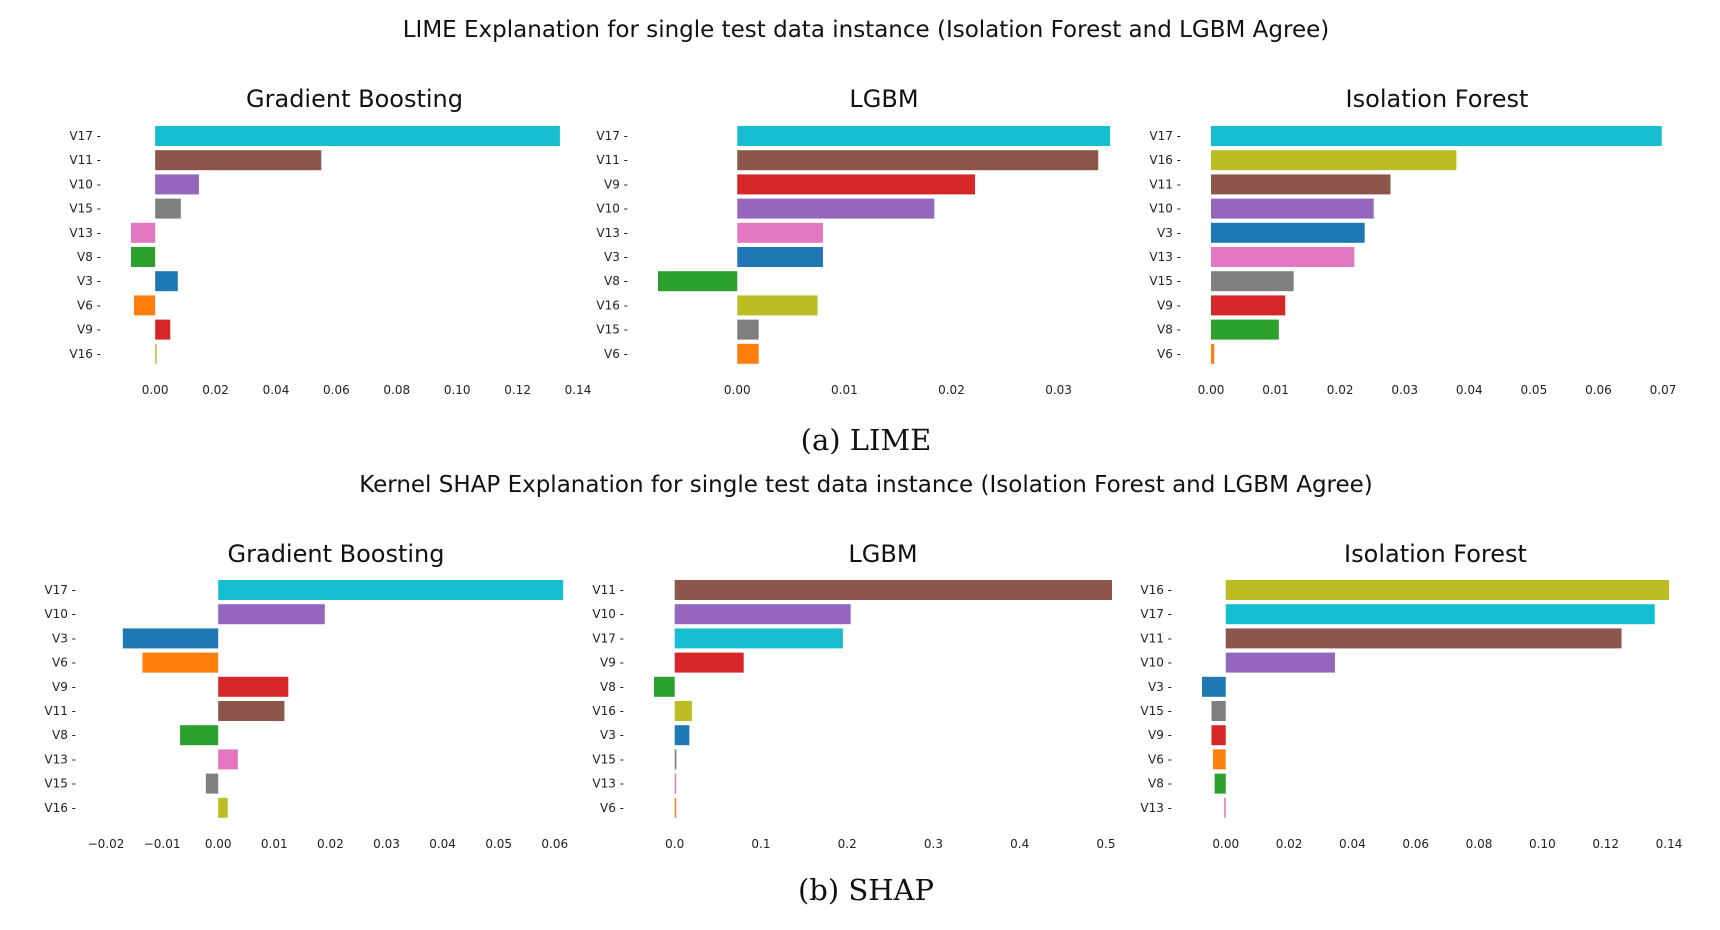 This screenshot has width=1720, height=930. I want to click on panel-title: Gradient Boosting, so click(336, 554).